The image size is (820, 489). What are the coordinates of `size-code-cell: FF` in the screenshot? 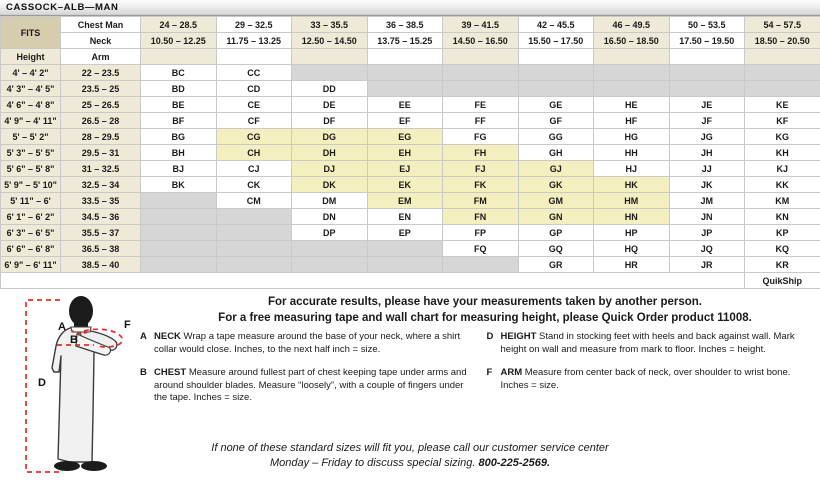 It's located at (481, 121).